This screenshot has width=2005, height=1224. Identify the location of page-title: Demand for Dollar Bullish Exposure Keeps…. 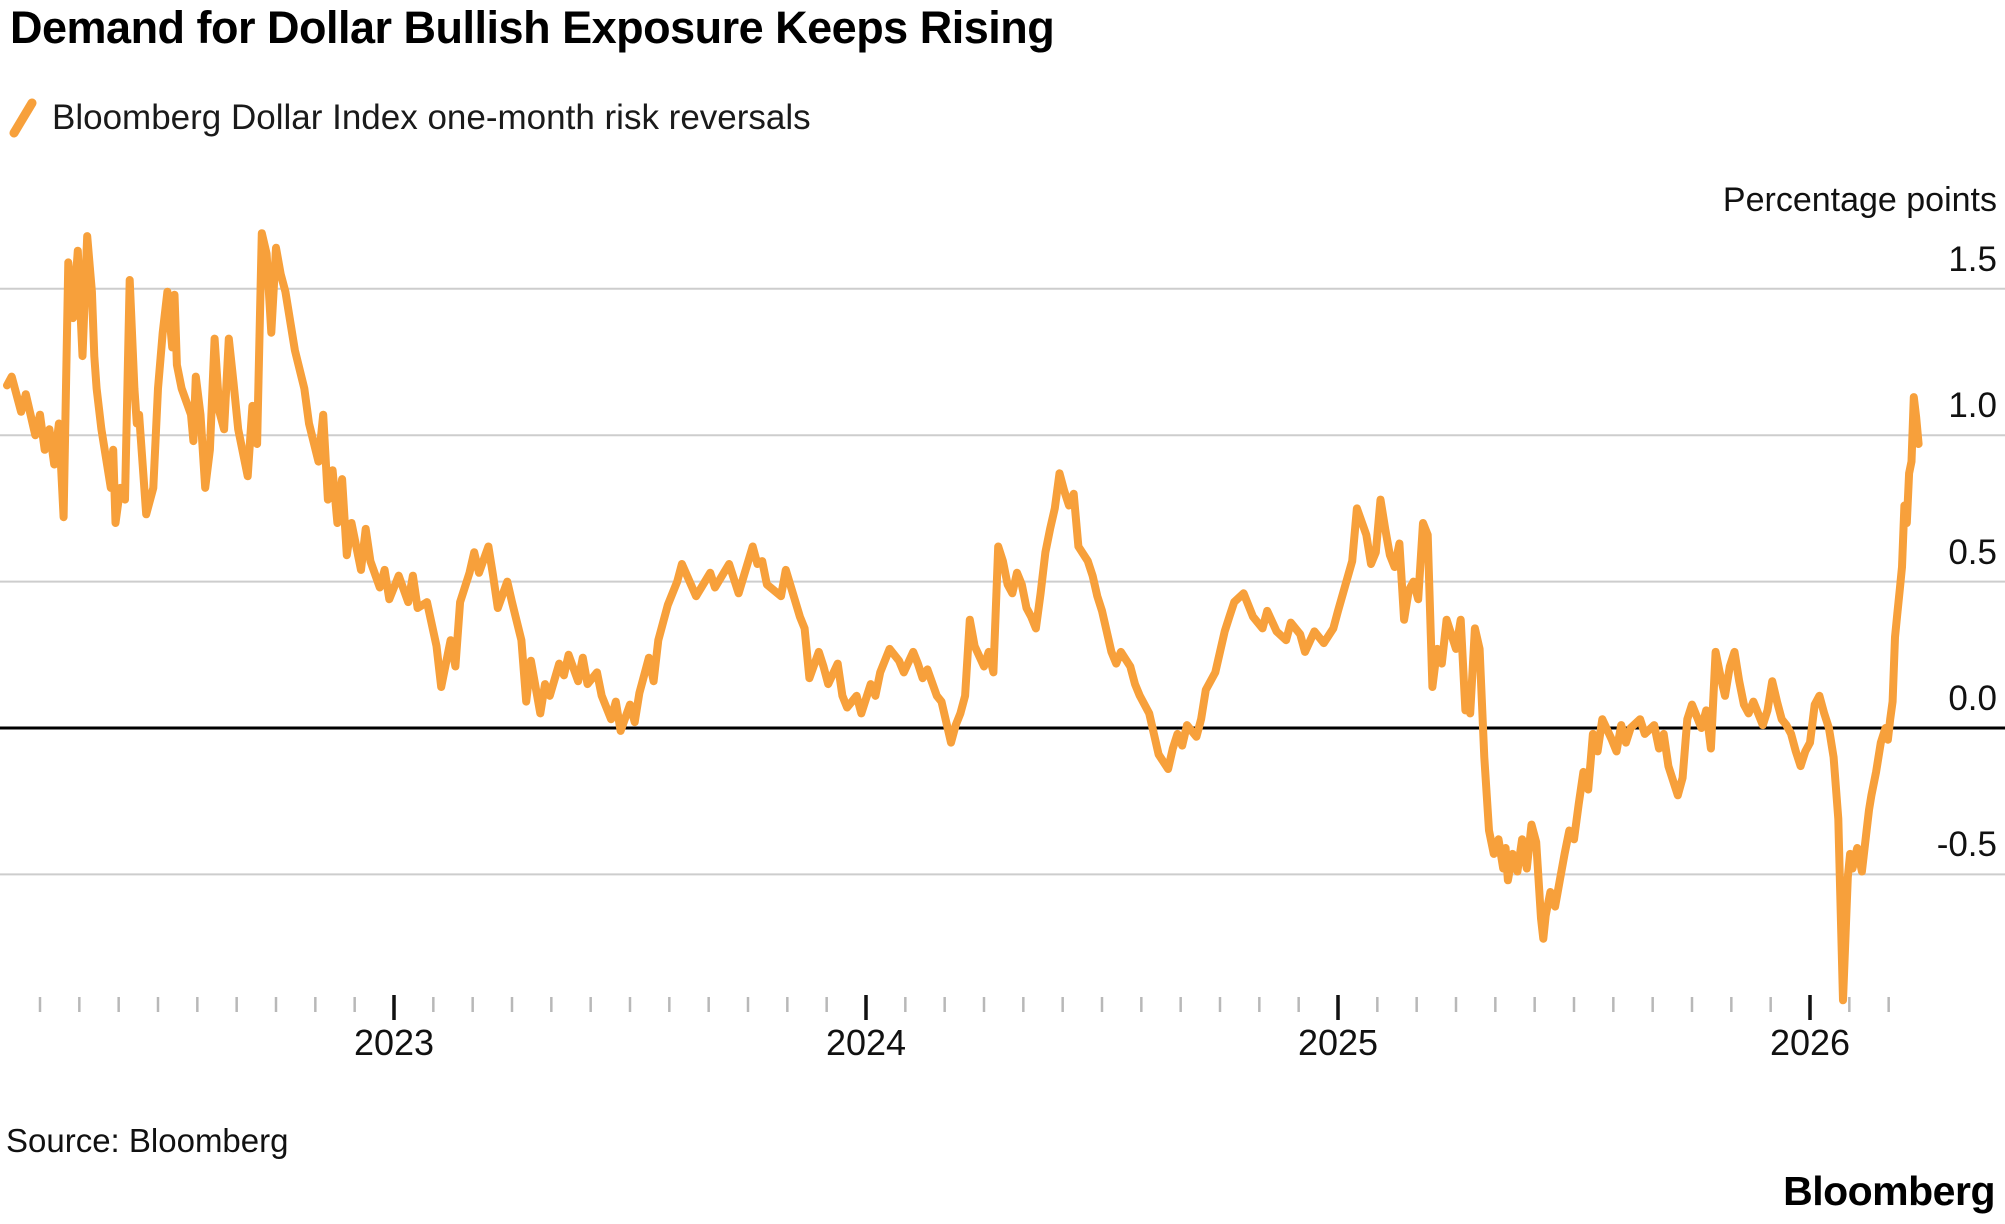
(532, 27).